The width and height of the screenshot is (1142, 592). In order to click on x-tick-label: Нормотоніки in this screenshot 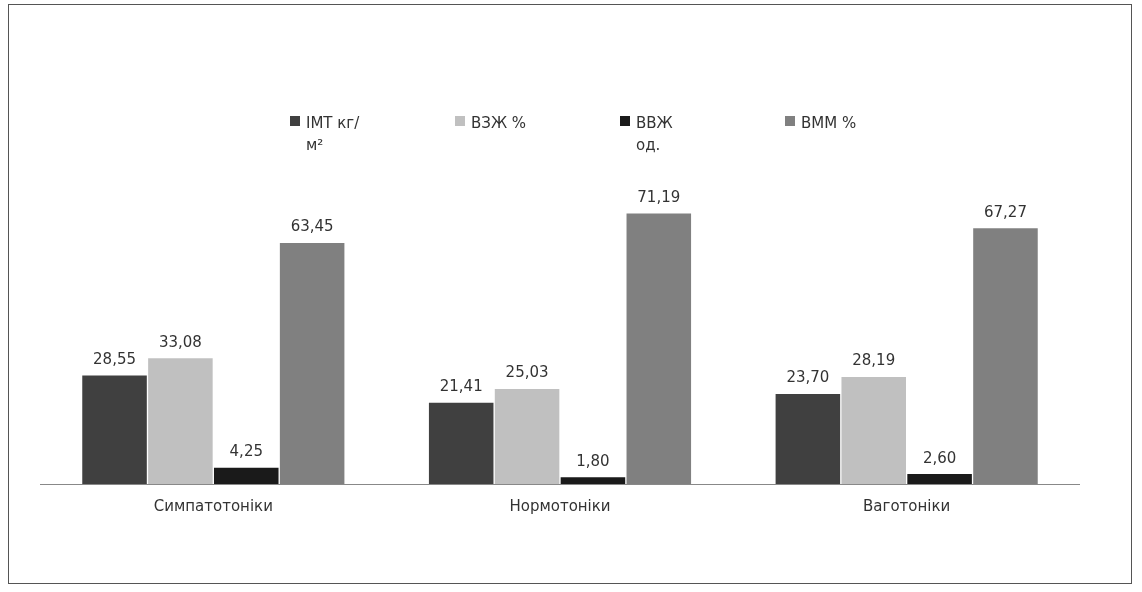, I will do `click(560, 505)`.